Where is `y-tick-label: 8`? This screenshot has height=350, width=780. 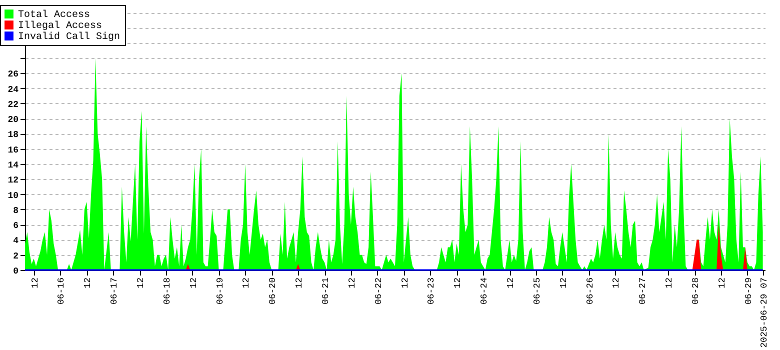
y-tick-label: 8 is located at coordinates (15, 211).